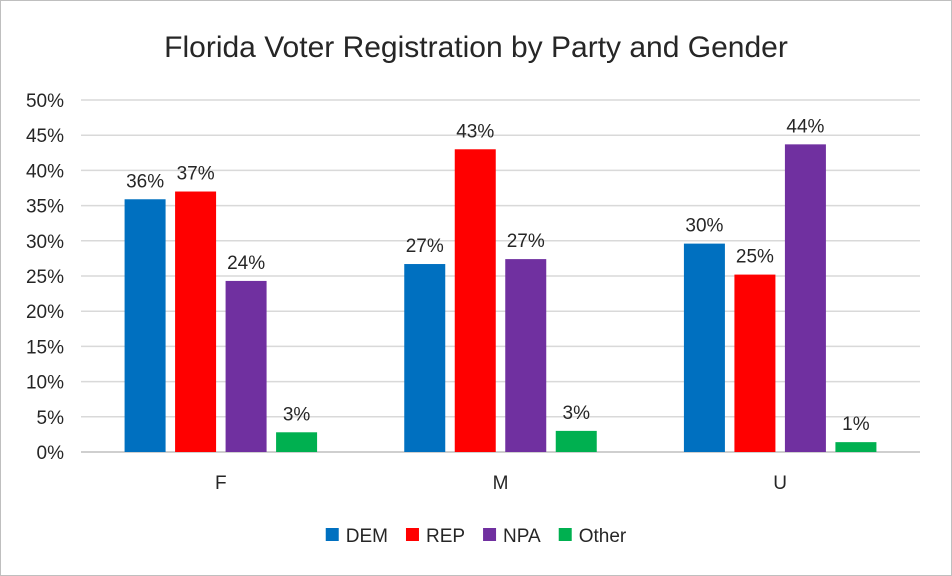  I want to click on legend-label-dem: DEM, so click(367, 536).